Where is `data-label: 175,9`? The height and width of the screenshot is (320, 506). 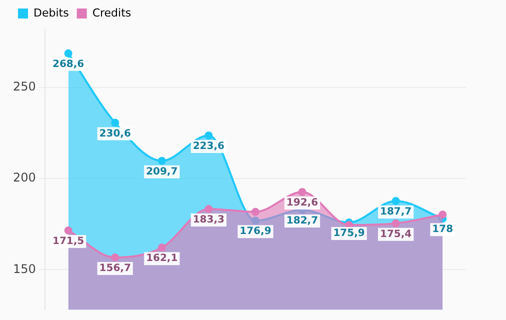
data-label: 175,9 is located at coordinates (349, 234).